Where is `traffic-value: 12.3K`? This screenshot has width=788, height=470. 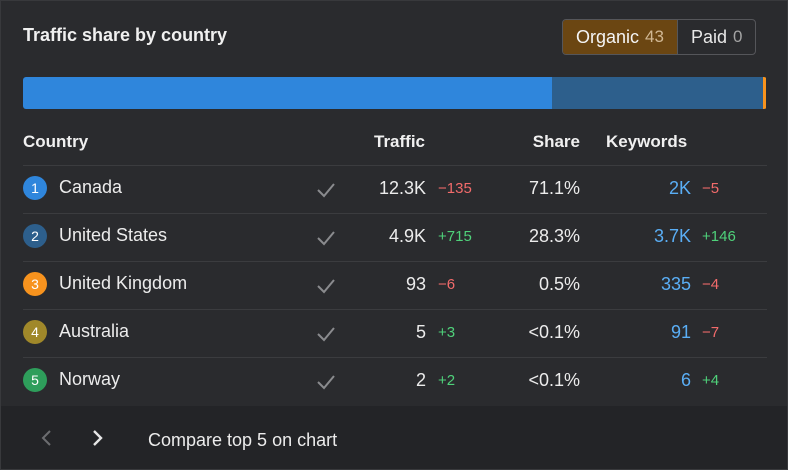 traffic-value: 12.3K is located at coordinates (402, 188).